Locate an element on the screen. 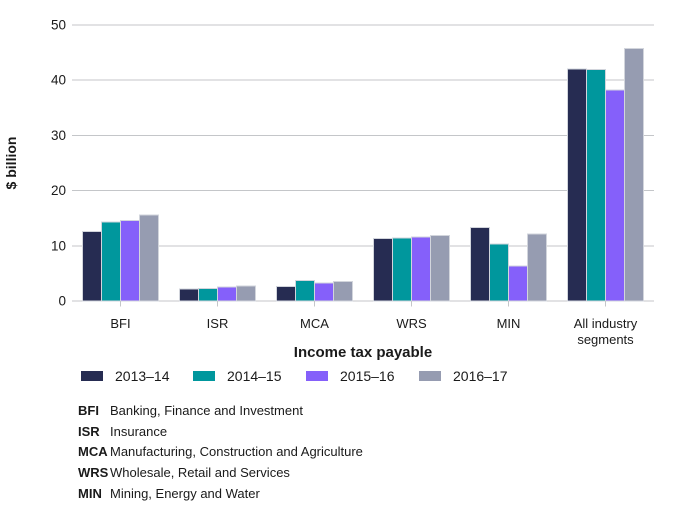 The image size is (689, 519). footnote-row: MIN Mining, Energy and Water is located at coordinates (220, 494).